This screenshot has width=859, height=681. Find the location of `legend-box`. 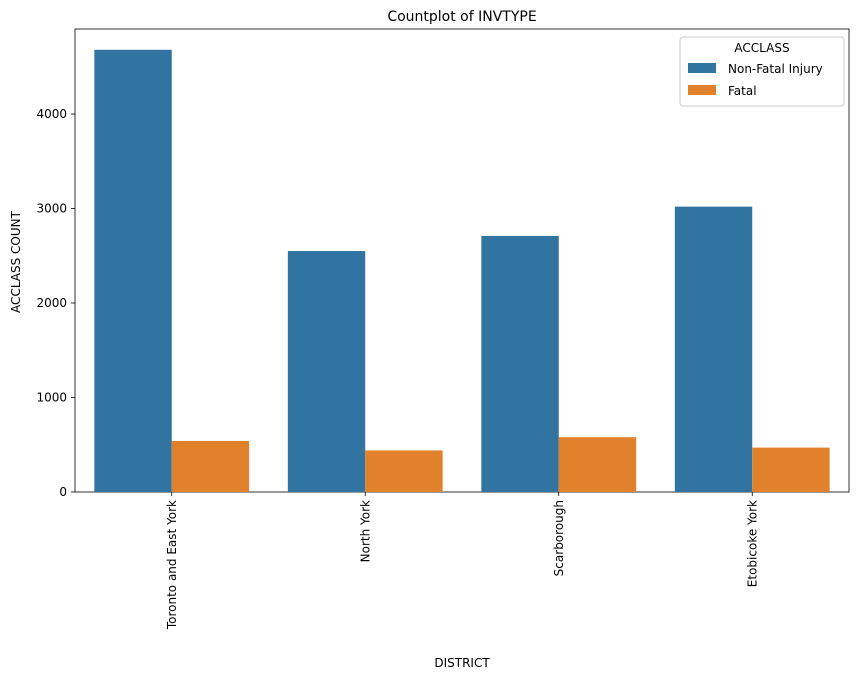

legend-box is located at coordinates (762, 71).